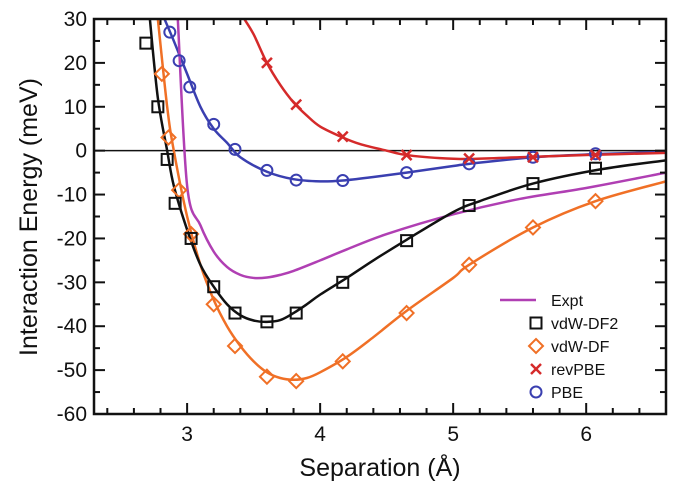 This screenshot has height=485, width=681. Describe the element at coordinates (187, 434) in the screenshot. I see `x-tick-label: 3` at that location.